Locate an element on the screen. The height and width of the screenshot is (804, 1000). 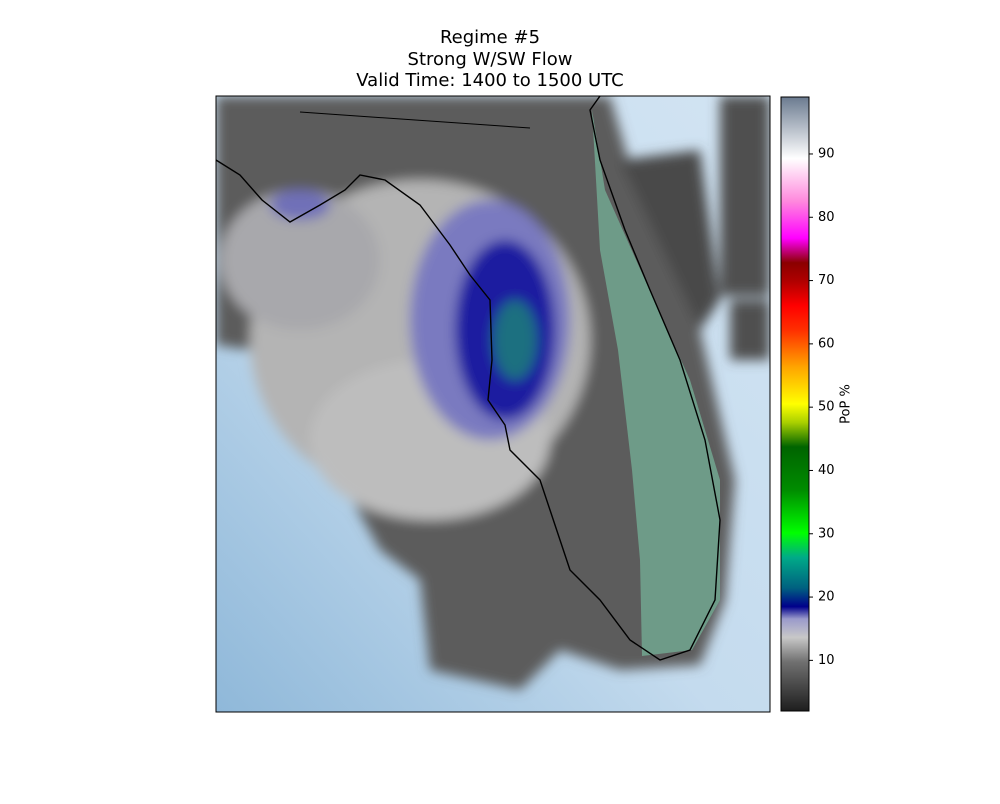
colorbar-tick-label: 40 is located at coordinates (826, 470).